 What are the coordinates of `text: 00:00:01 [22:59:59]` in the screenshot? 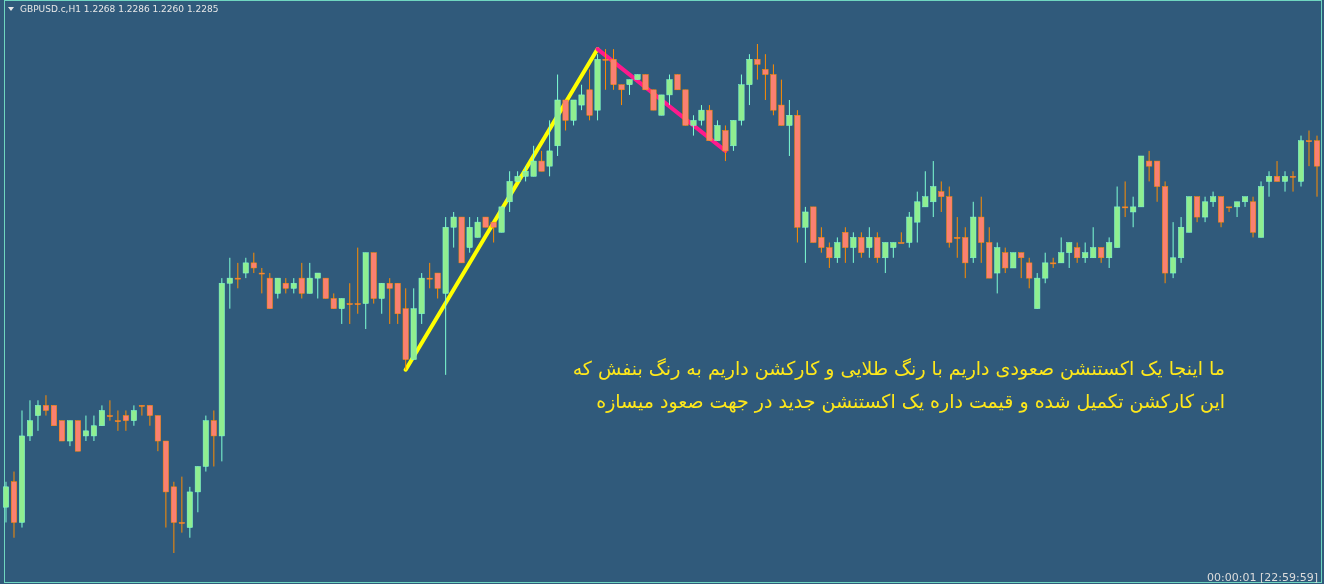 It's located at (1262, 577).